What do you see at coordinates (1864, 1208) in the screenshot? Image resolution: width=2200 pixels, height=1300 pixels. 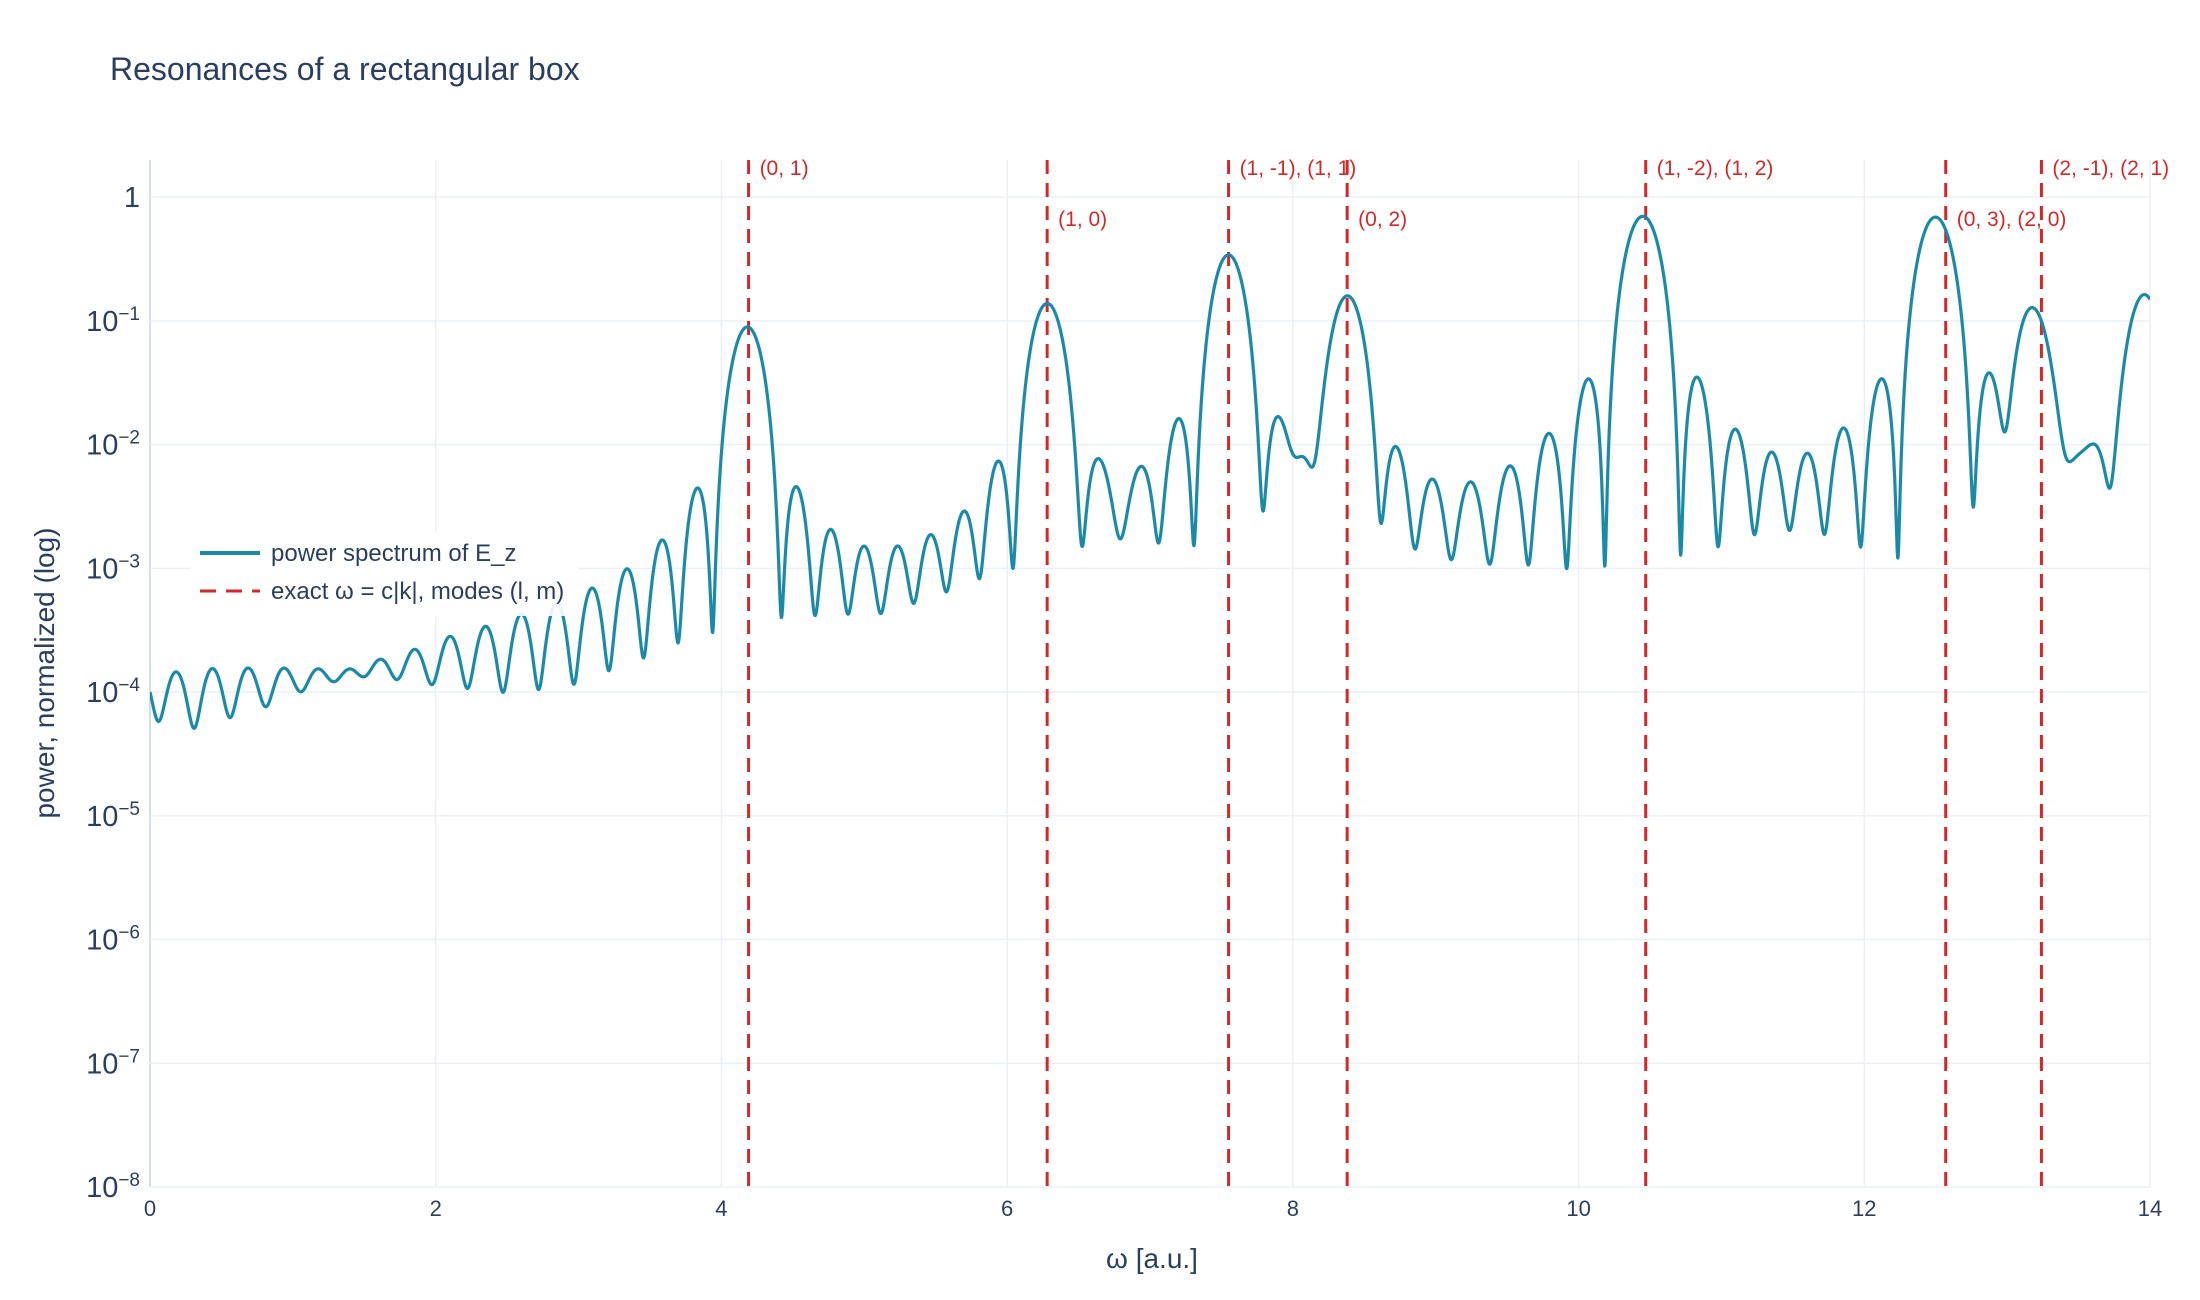 I see `x-tick-label: 12` at bounding box center [1864, 1208].